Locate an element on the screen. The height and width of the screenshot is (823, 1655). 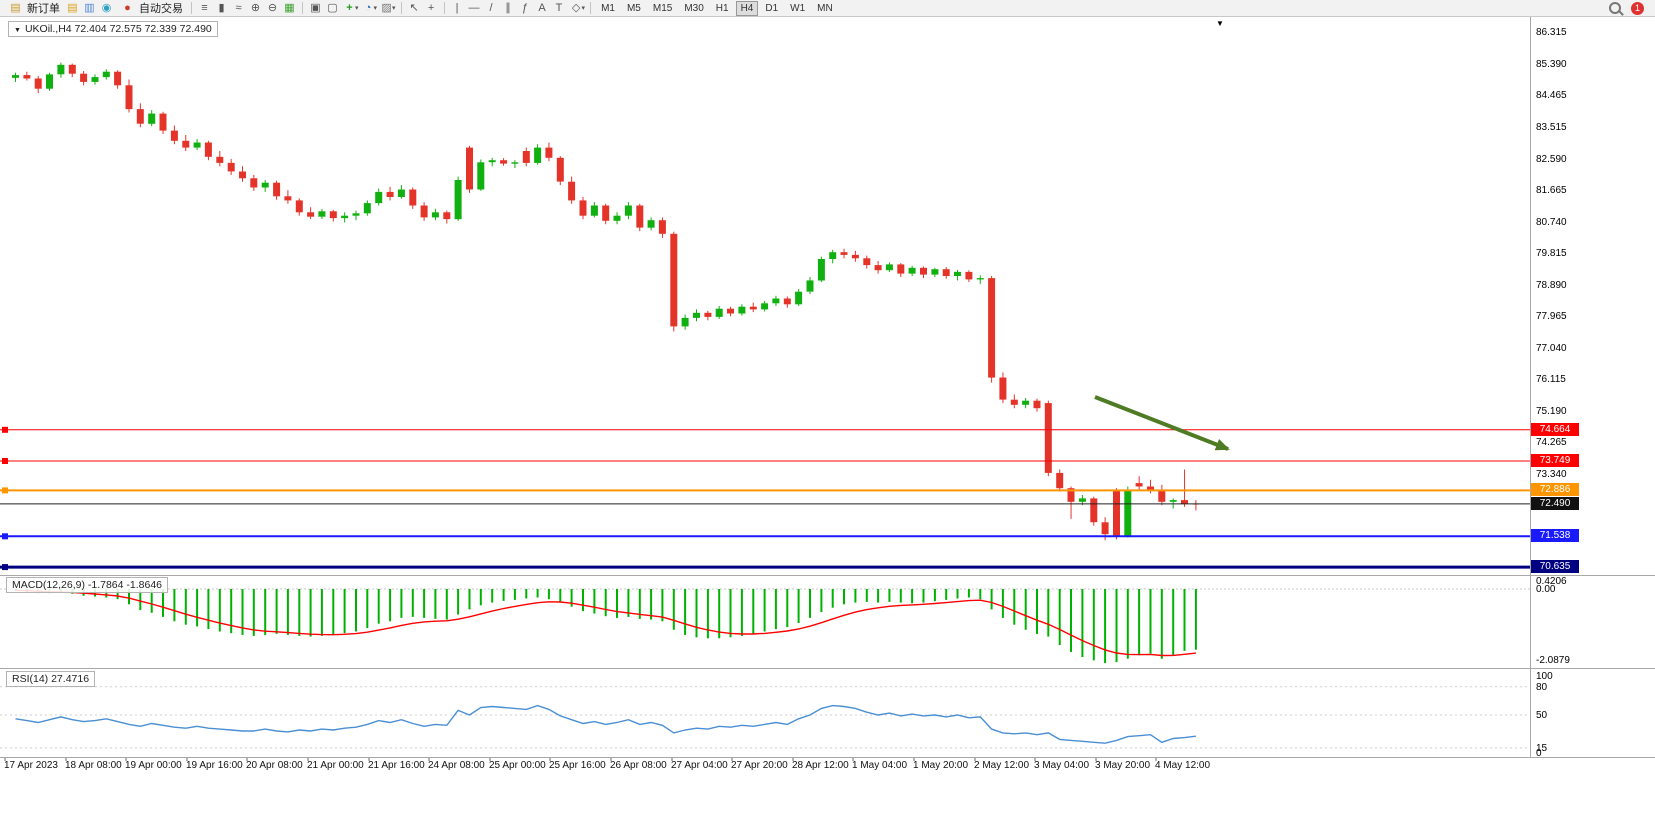
crosshair-icon: + is located at coordinates (431, 7).